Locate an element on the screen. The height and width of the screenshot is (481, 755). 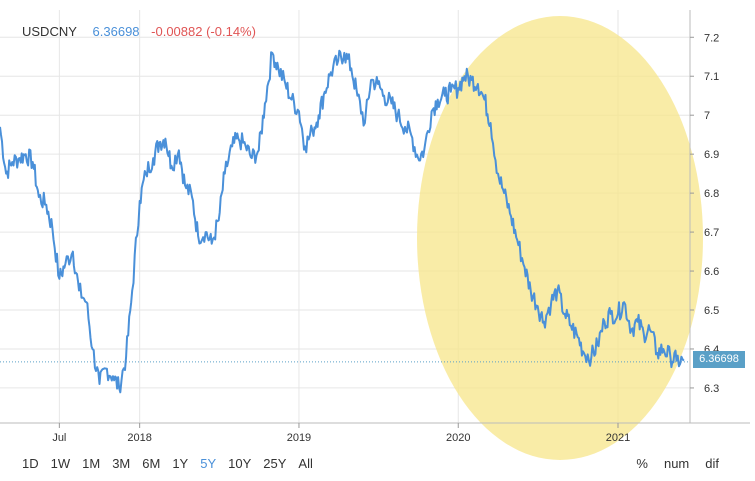
x-tick-label: 2020 is located at coordinates (458, 438).